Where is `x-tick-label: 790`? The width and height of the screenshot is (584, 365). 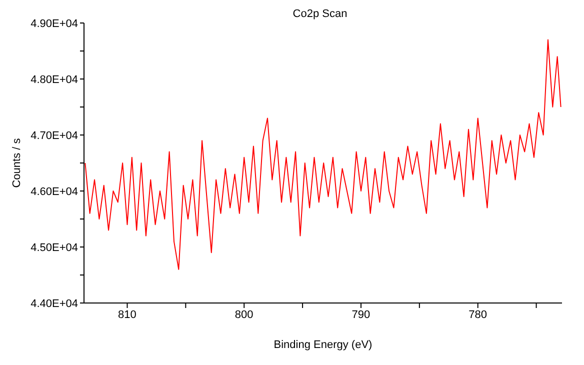 x-tick-label: 790 is located at coordinates (361, 314).